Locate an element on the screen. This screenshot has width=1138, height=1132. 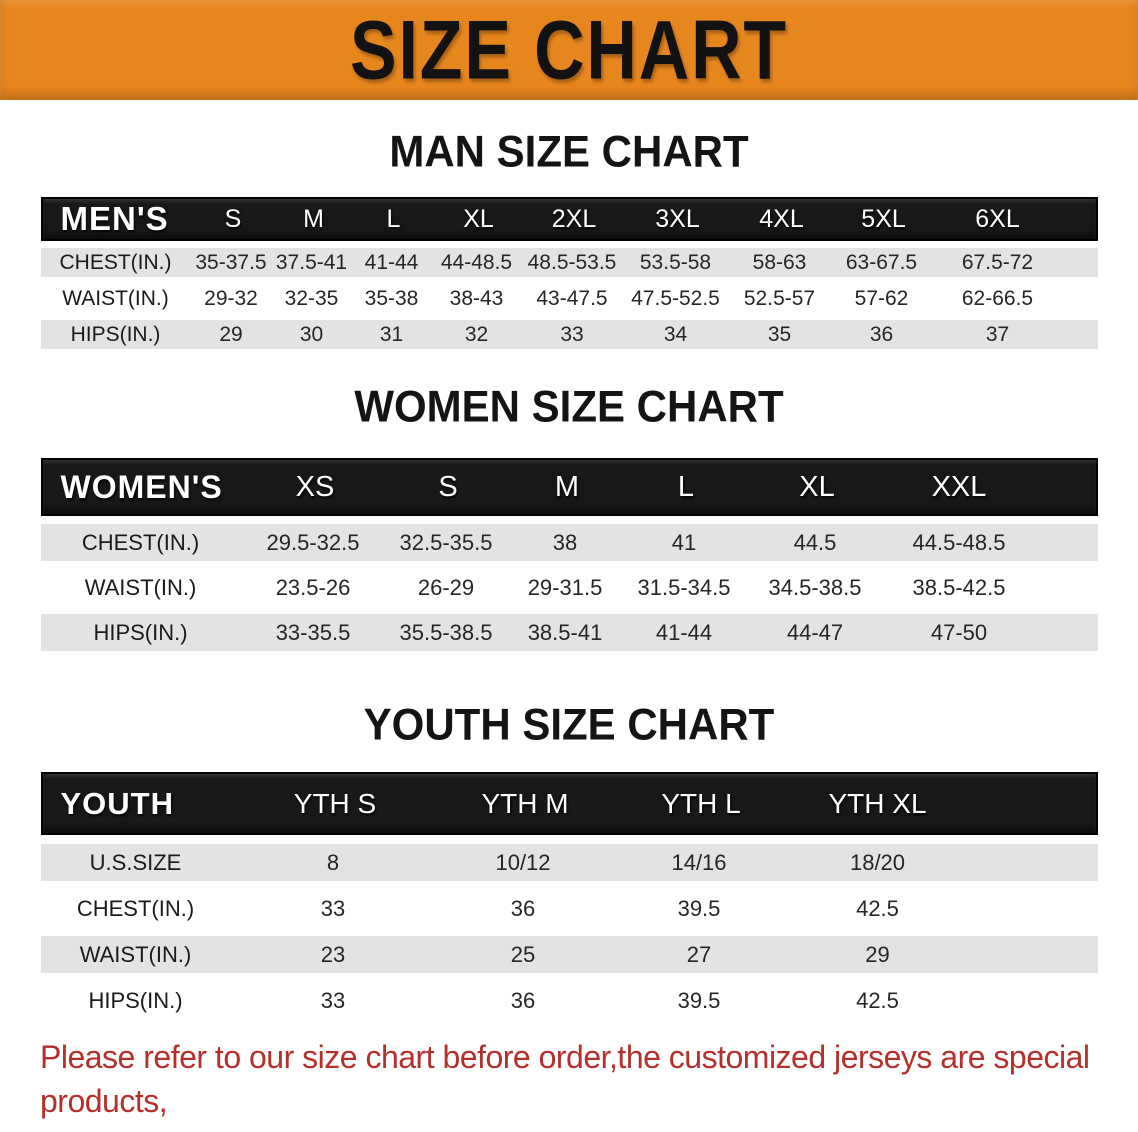
table-row: HIPS(IN.) 29 30 31 32 33 34 35 36 37 is located at coordinates (569, 334).